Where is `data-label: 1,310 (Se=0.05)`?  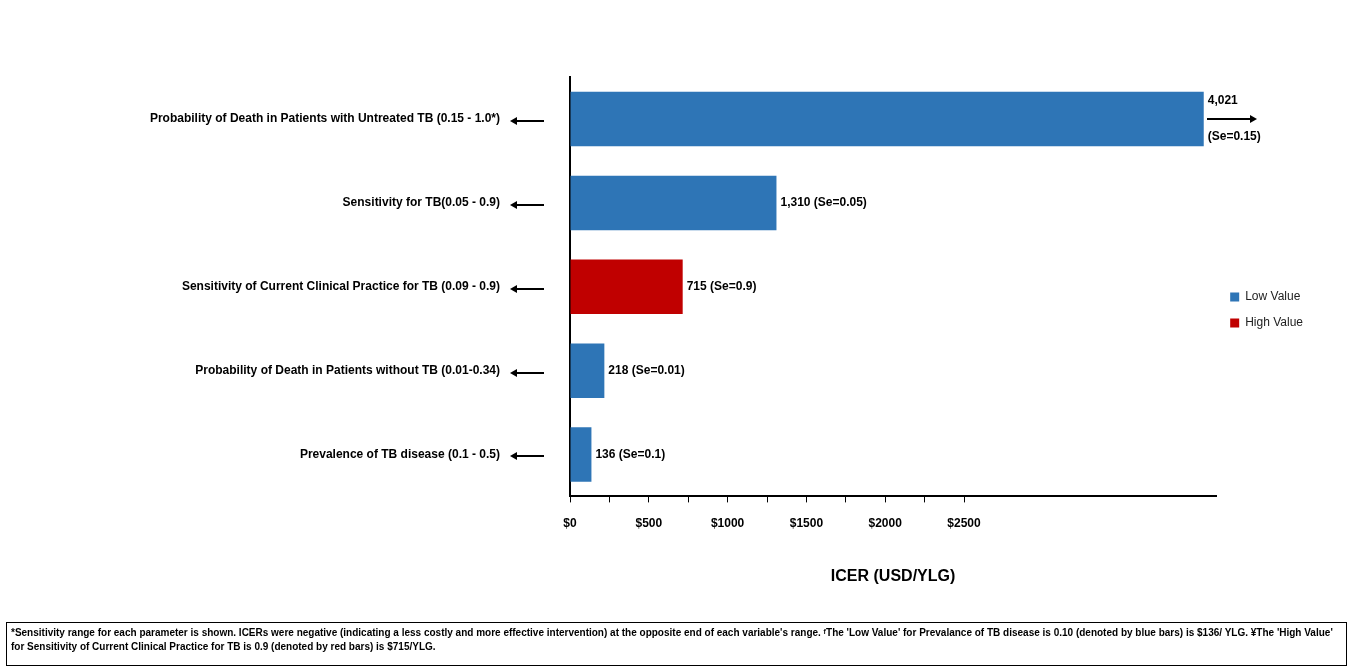 data-label: 1,310 (Se=0.05) is located at coordinates (823, 202).